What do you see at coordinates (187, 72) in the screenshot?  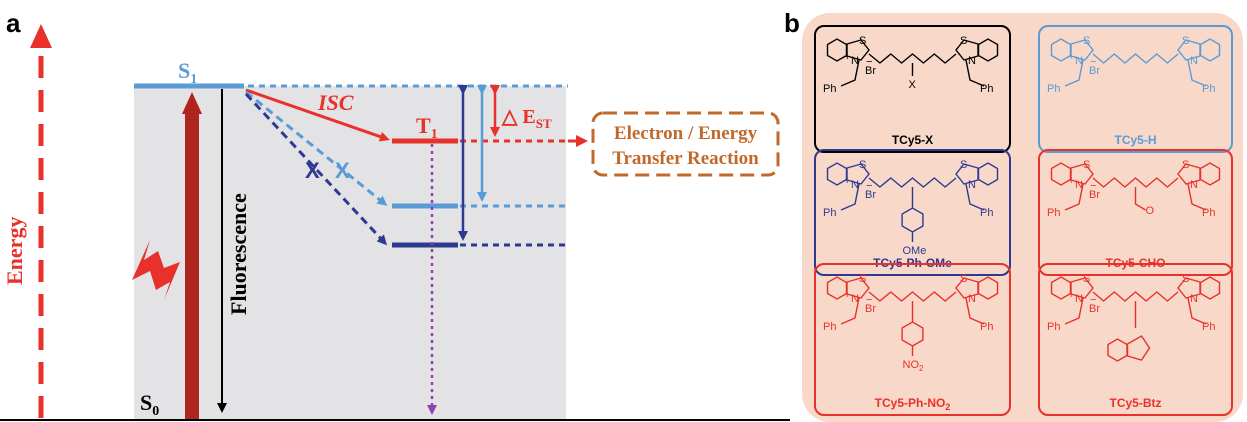 I see `s1-label: S1` at bounding box center [187, 72].